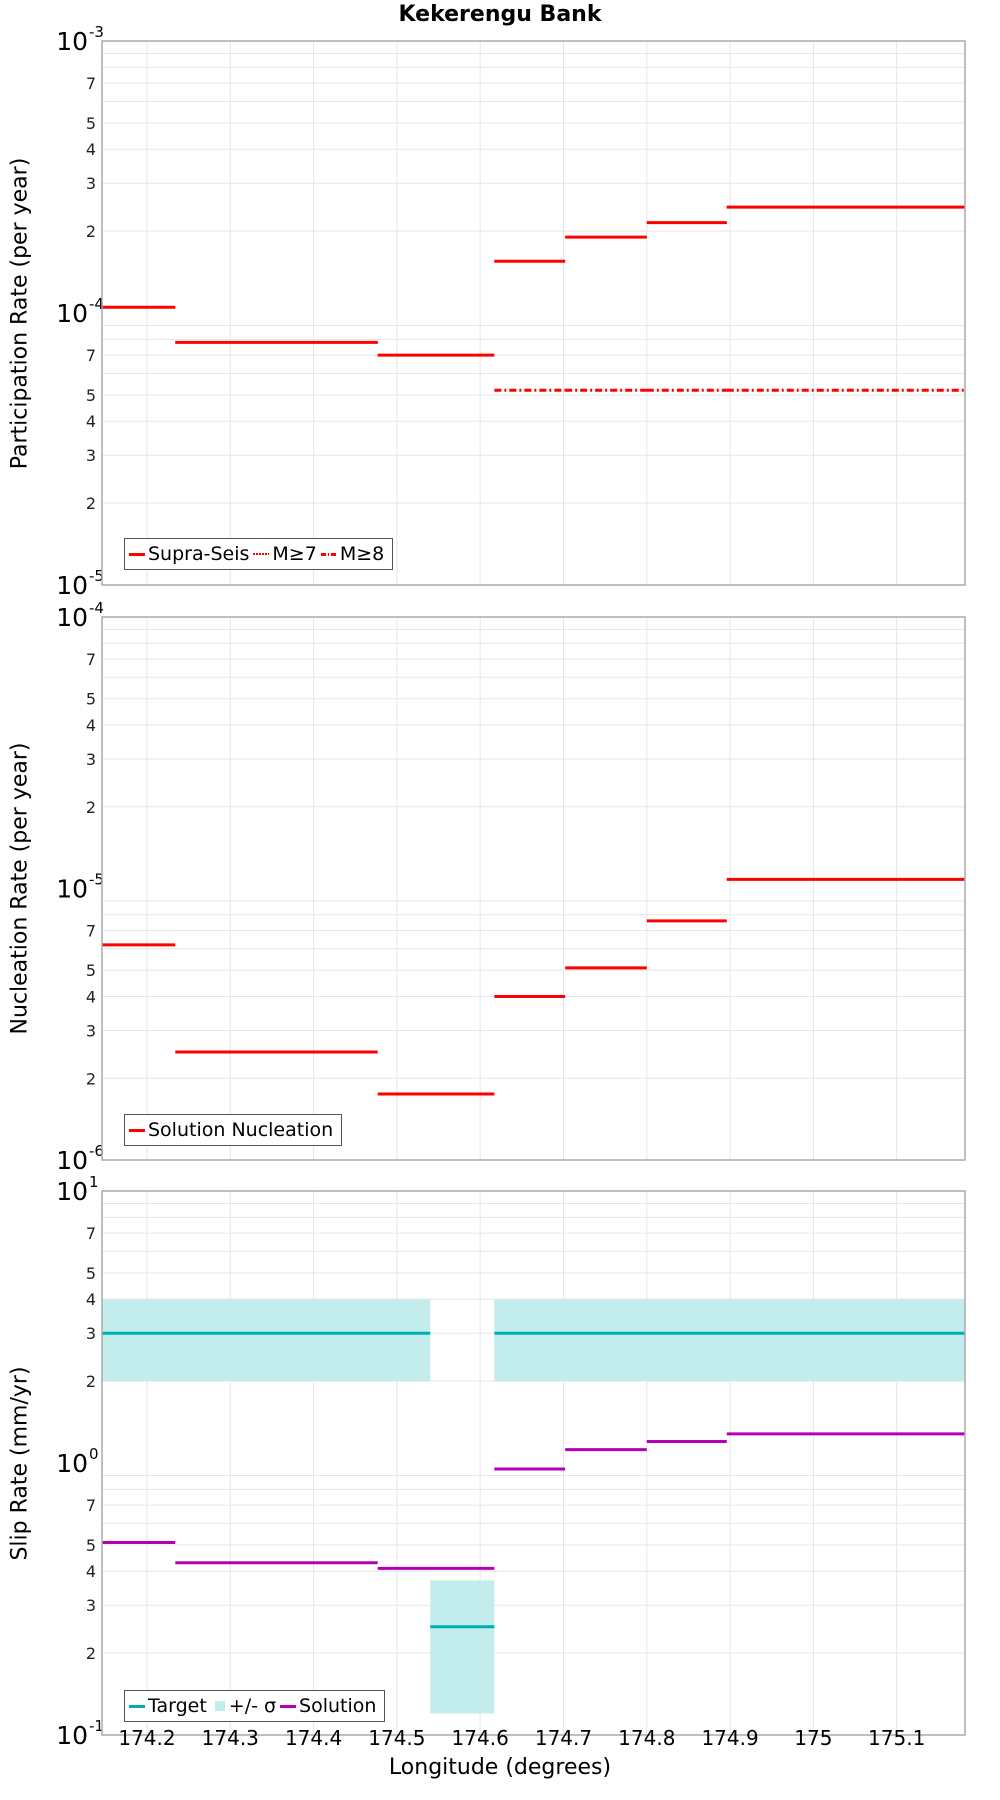  Describe the element at coordinates (231, 1130) in the screenshot. I see `legend-item-solution-nucleation: Solution Nucleation` at that location.